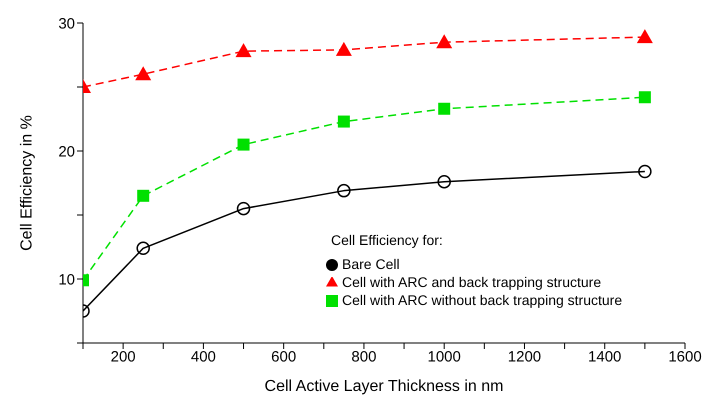 The image size is (719, 410). What do you see at coordinates (685, 357) in the screenshot?
I see `x-tick-label: 1600` at bounding box center [685, 357].